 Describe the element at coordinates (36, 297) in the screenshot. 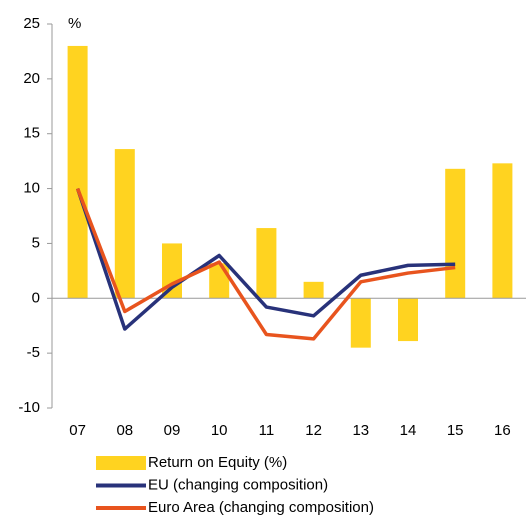

I see `y-tick-label: 0` at that location.